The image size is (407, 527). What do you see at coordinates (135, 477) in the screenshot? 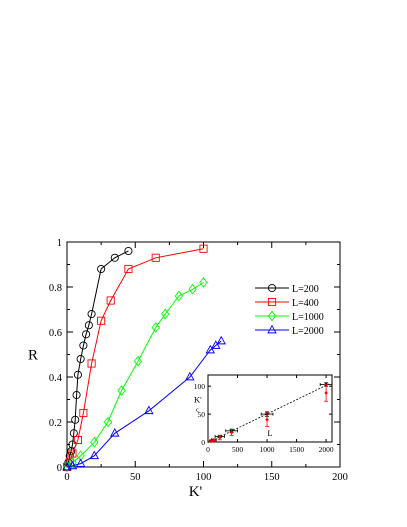
I see `x-tick-label: 50` at bounding box center [135, 477].